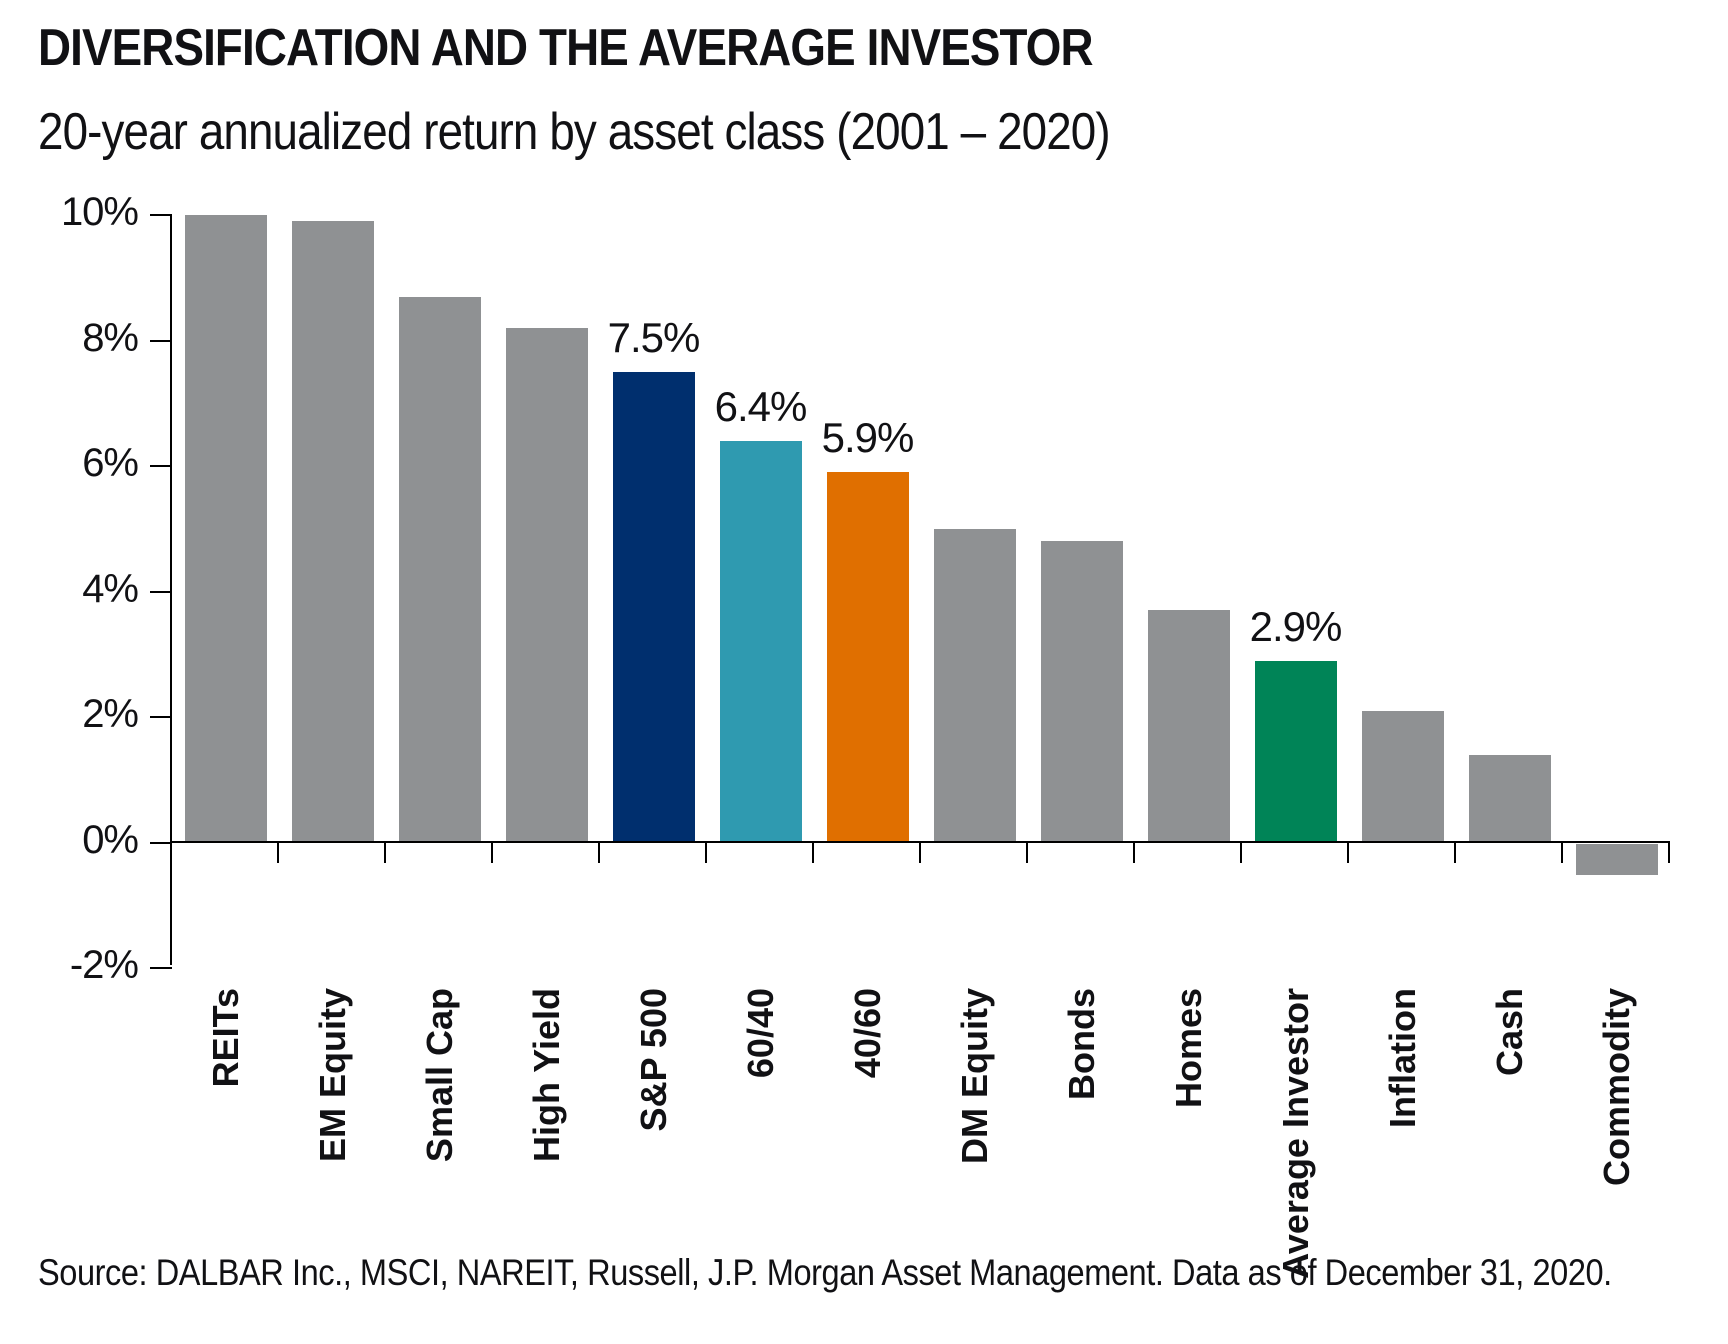 Image resolution: width=1728 pixels, height=1344 pixels. What do you see at coordinates (1081, 1135) in the screenshot?
I see `x-axis-label-cell: Bonds` at bounding box center [1081, 1135].